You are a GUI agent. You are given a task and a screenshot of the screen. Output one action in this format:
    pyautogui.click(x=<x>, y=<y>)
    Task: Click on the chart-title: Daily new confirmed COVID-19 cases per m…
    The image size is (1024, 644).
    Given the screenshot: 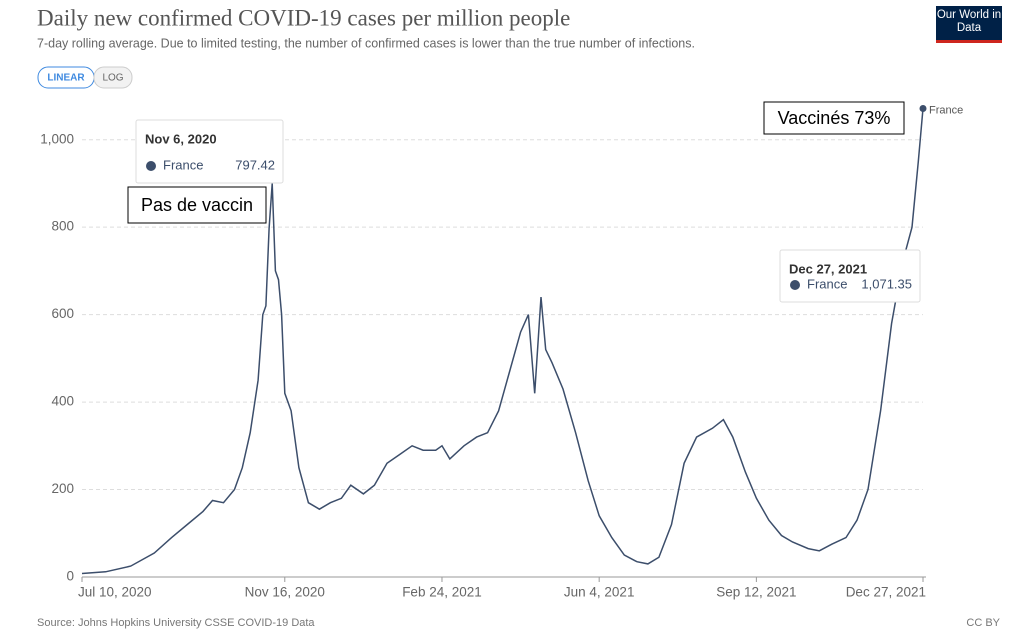 What is the action you would take?
    pyautogui.click(x=303, y=17)
    